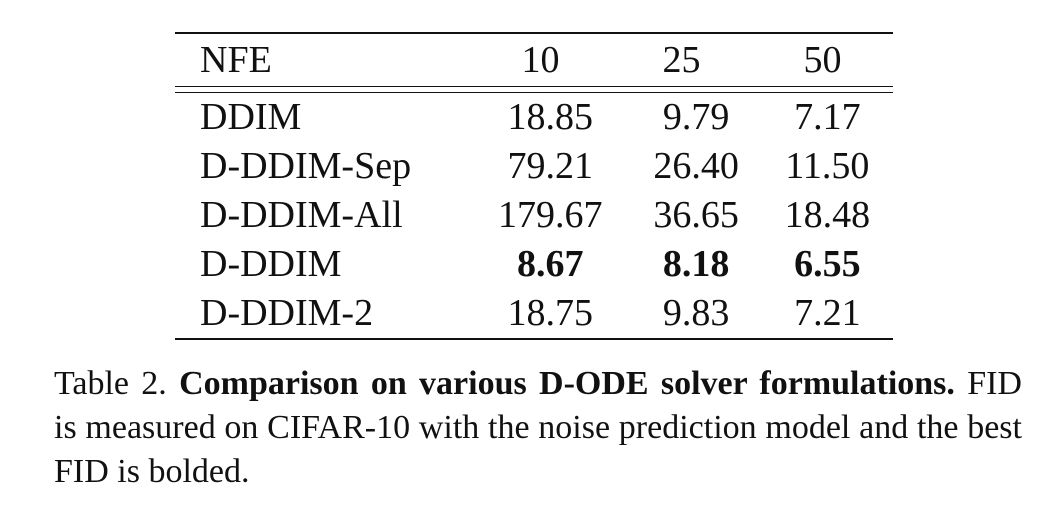  Describe the element at coordinates (110, 383) in the screenshot. I see `caption-label: Table 2.` at that location.